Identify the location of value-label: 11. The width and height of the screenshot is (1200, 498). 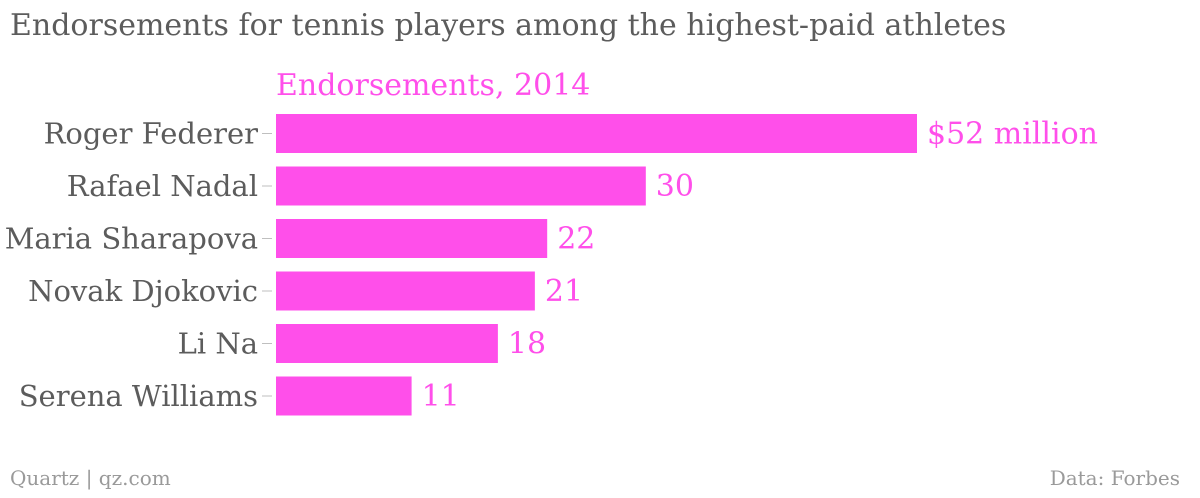
(441, 396).